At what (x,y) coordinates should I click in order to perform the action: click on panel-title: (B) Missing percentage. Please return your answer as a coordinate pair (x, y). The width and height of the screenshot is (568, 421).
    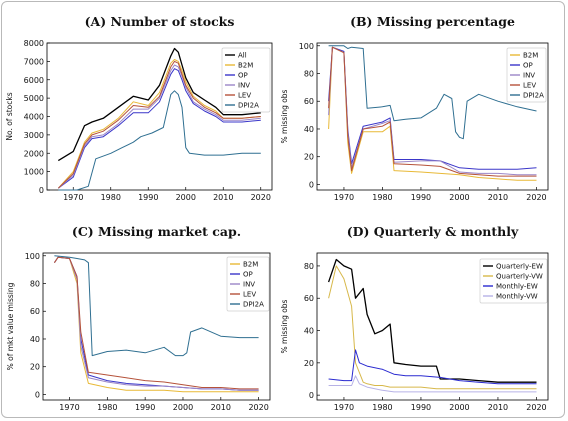
    Looking at the image, I should click on (432, 21).